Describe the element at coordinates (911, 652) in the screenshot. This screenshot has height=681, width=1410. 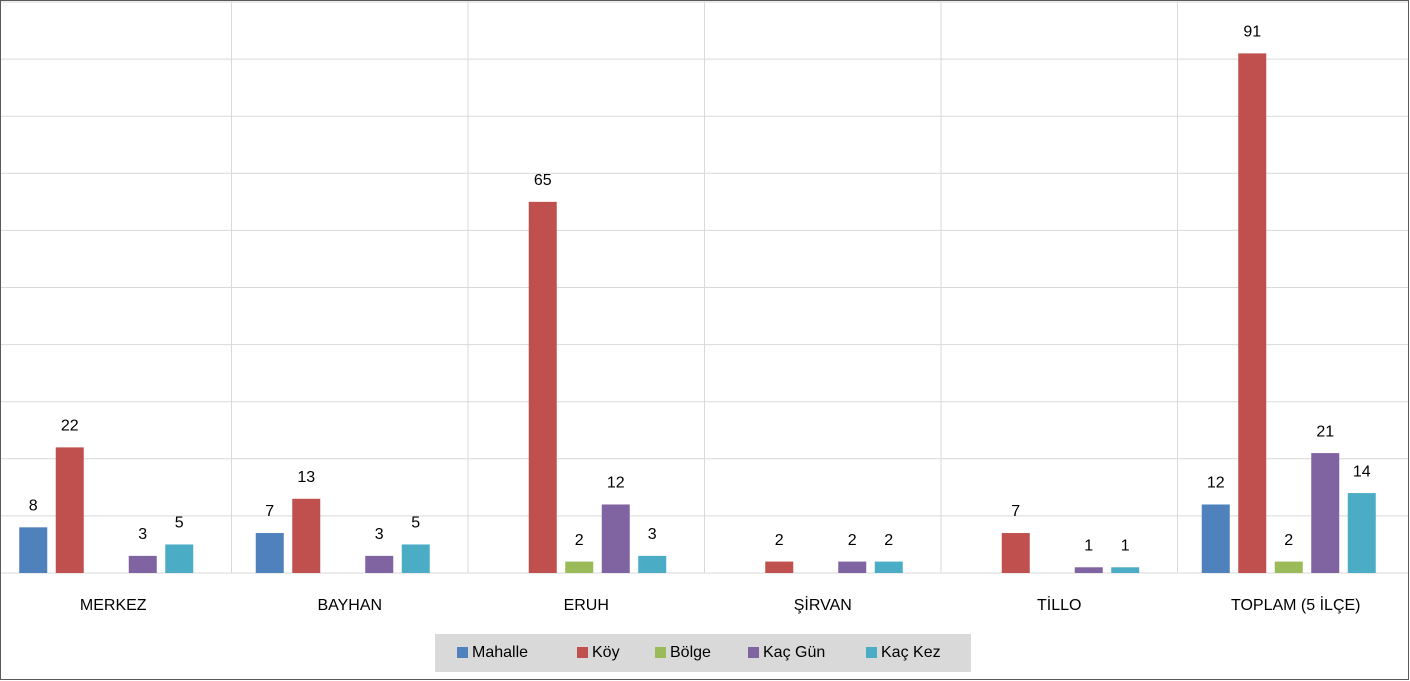
I see `legend-label: Kaç Kez` at that location.